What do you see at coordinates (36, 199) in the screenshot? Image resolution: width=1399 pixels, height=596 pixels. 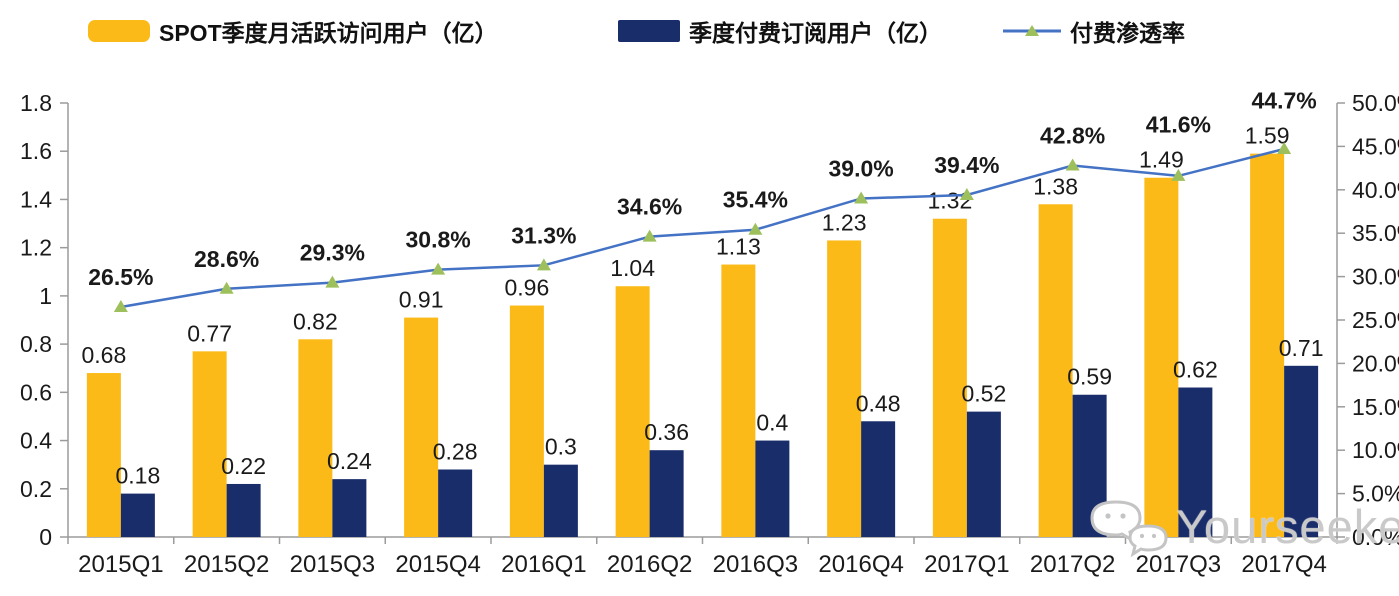 I see `left-axis-tick-label: 1.4` at bounding box center [36, 199].